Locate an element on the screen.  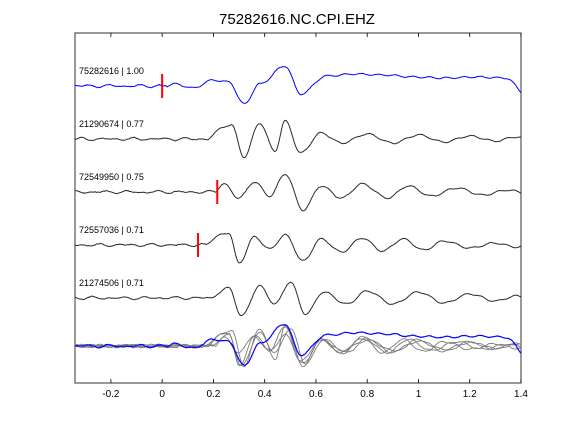
trace-label: 21290674 | 0.77 is located at coordinates (111, 124).